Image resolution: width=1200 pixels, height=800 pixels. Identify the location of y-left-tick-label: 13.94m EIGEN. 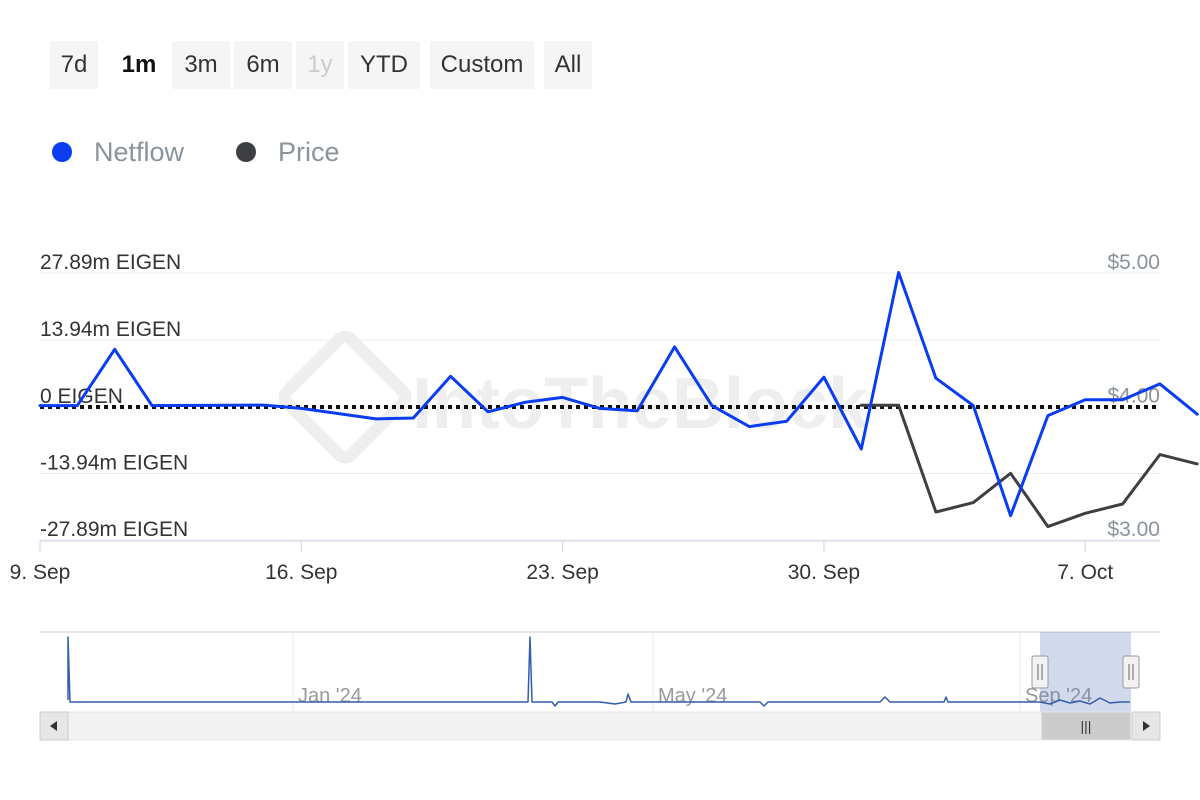
(110, 329).